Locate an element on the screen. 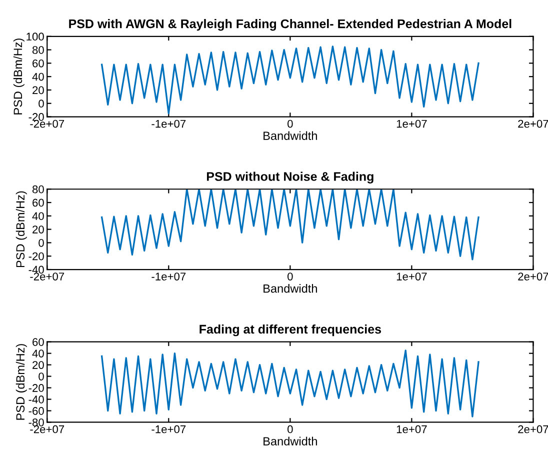 The image size is (548, 455). chart-title: PSD without Noise & Fading is located at coordinates (290, 178).